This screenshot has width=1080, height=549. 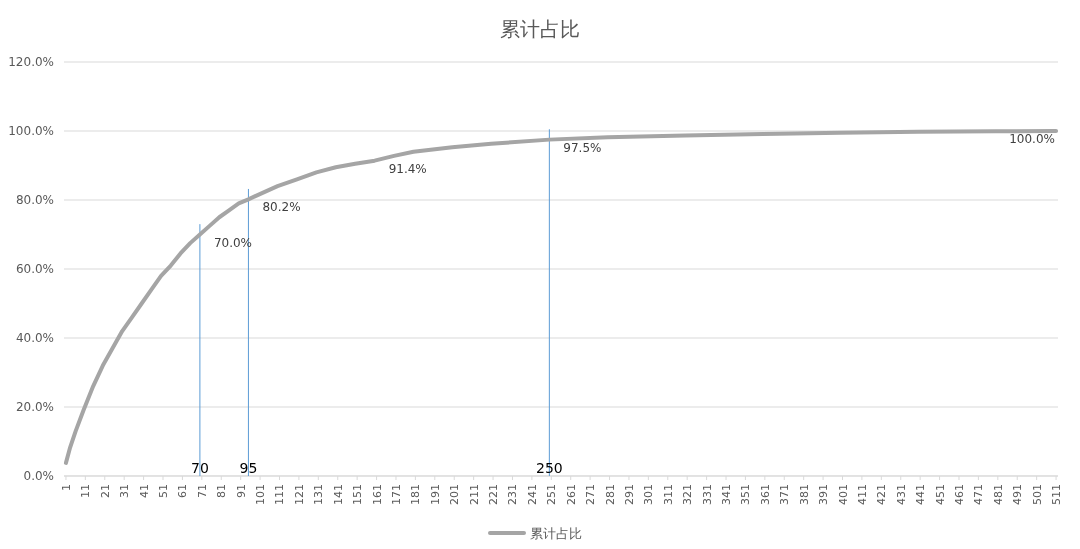 I want to click on x-tick-label: 71, so click(x=202, y=491).